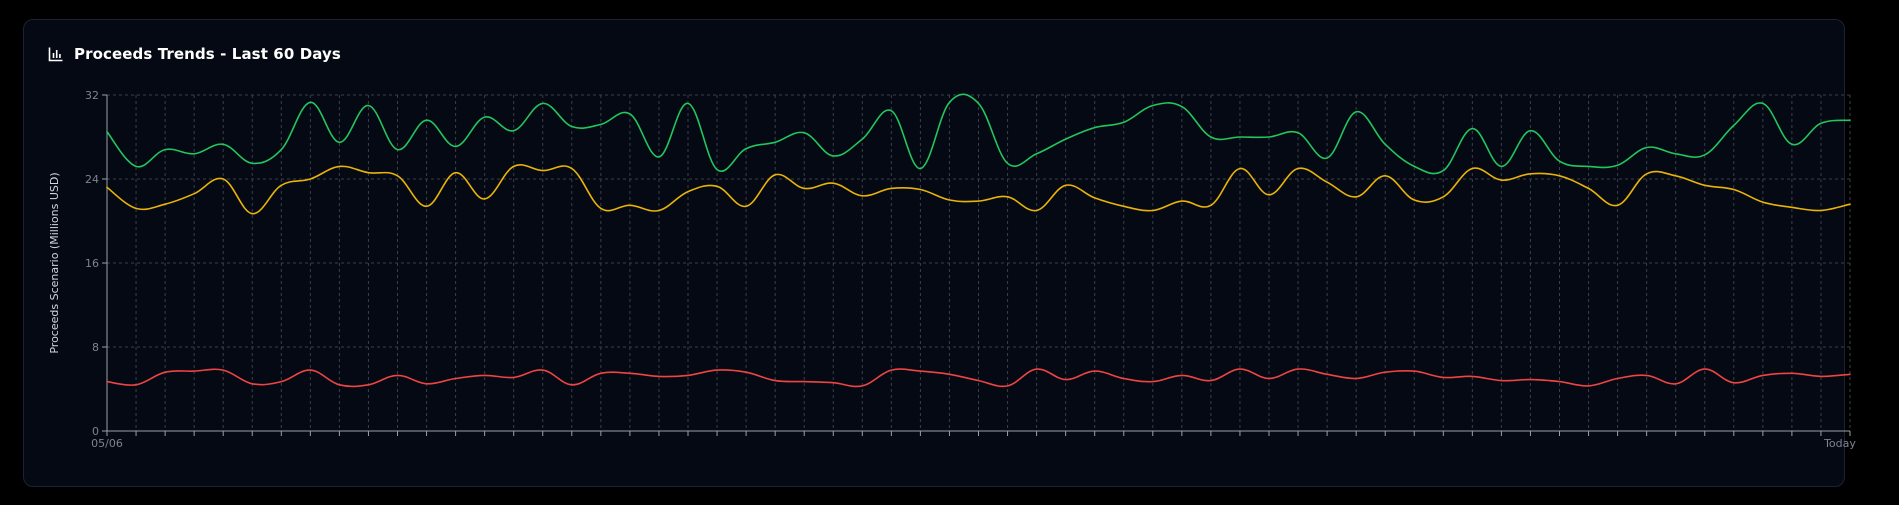  Describe the element at coordinates (107, 443) in the screenshot. I see `x-tick-label-first: 05/06` at that location.